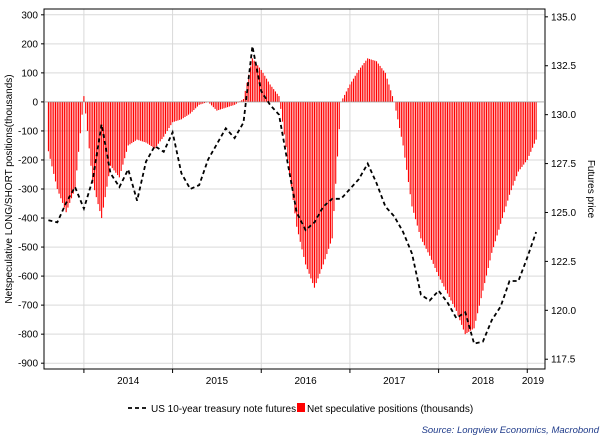 This screenshot has height=441, width=605. Describe the element at coordinates (28, 160) in the screenshot. I see `left-tick-label: -200` at that location.